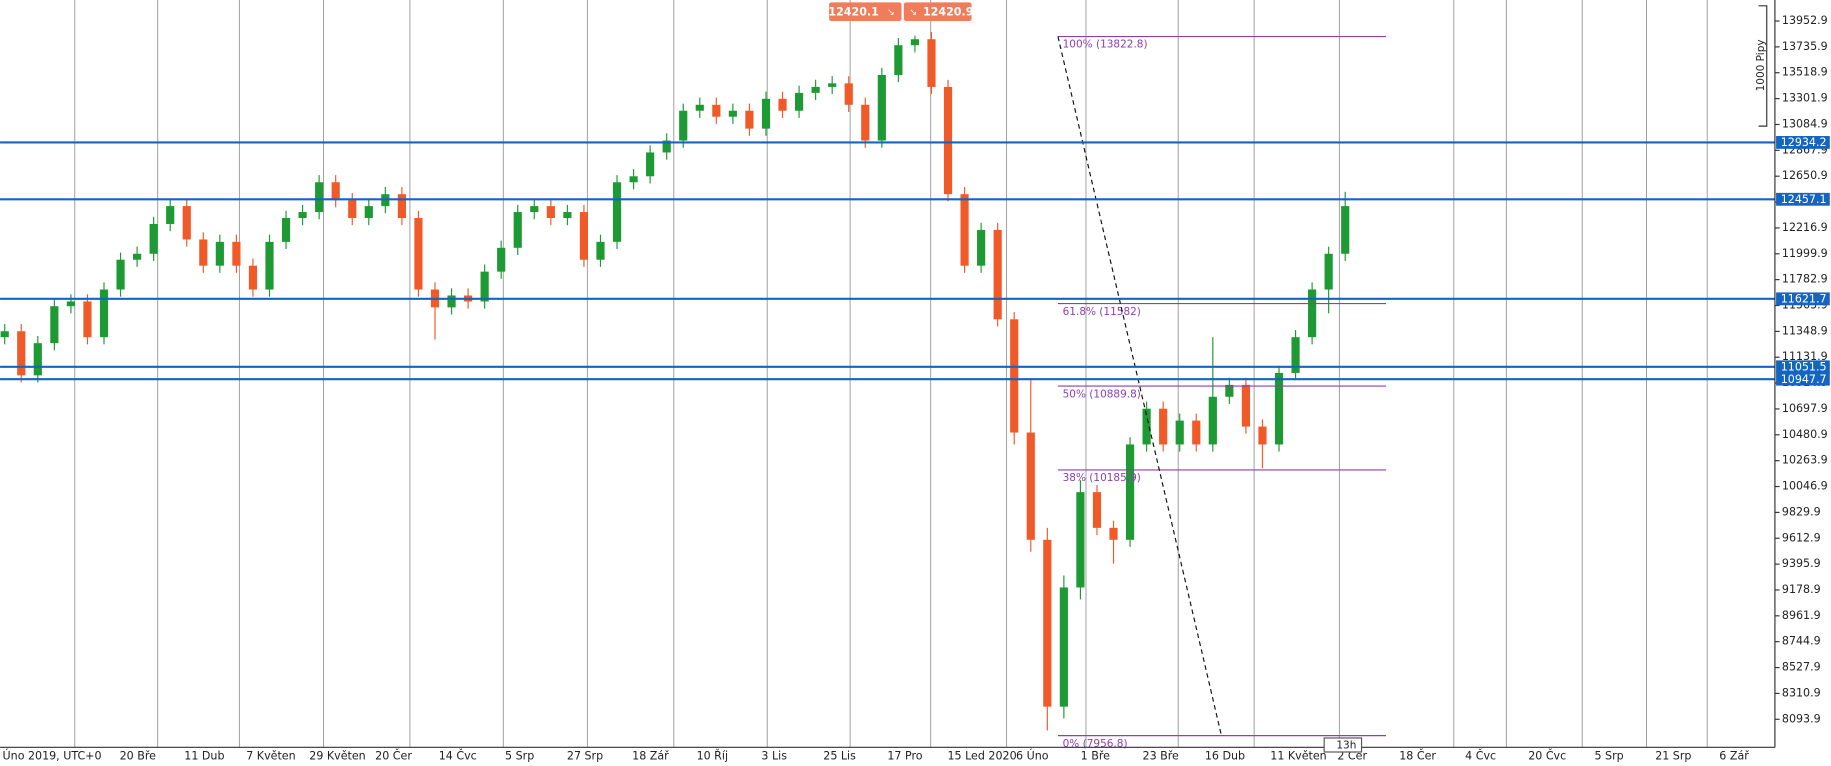  I want to click on x-tick-label: 18 Čer, so click(1417, 756).